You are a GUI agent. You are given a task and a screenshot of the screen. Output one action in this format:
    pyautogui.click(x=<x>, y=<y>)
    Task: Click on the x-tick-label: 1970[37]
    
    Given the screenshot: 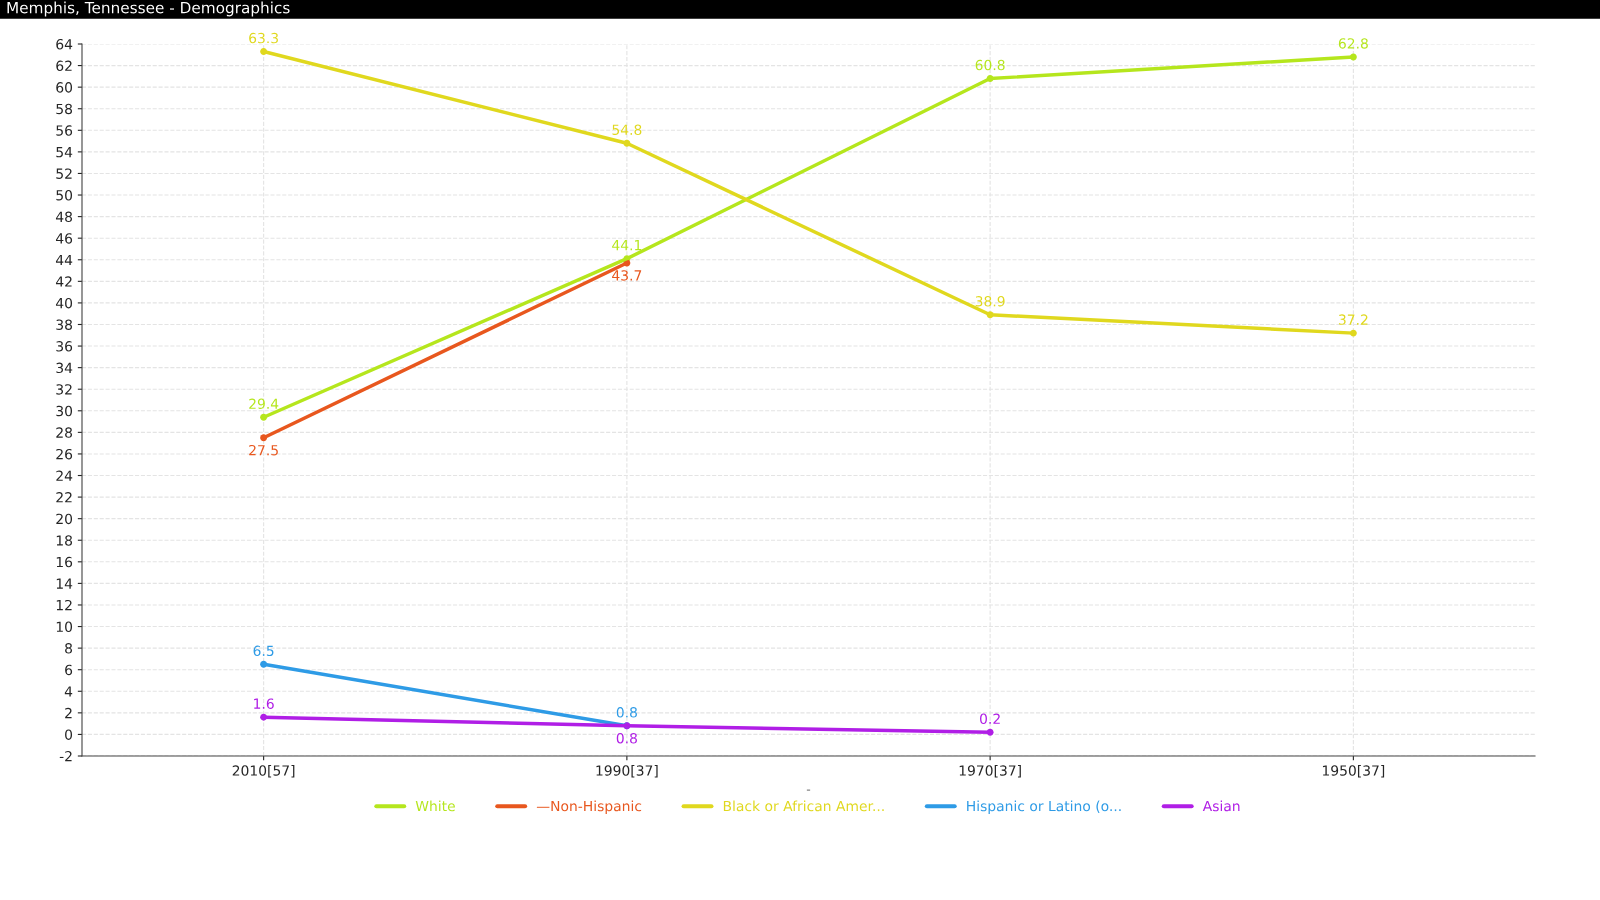 What is the action you would take?
    pyautogui.click(x=990, y=771)
    